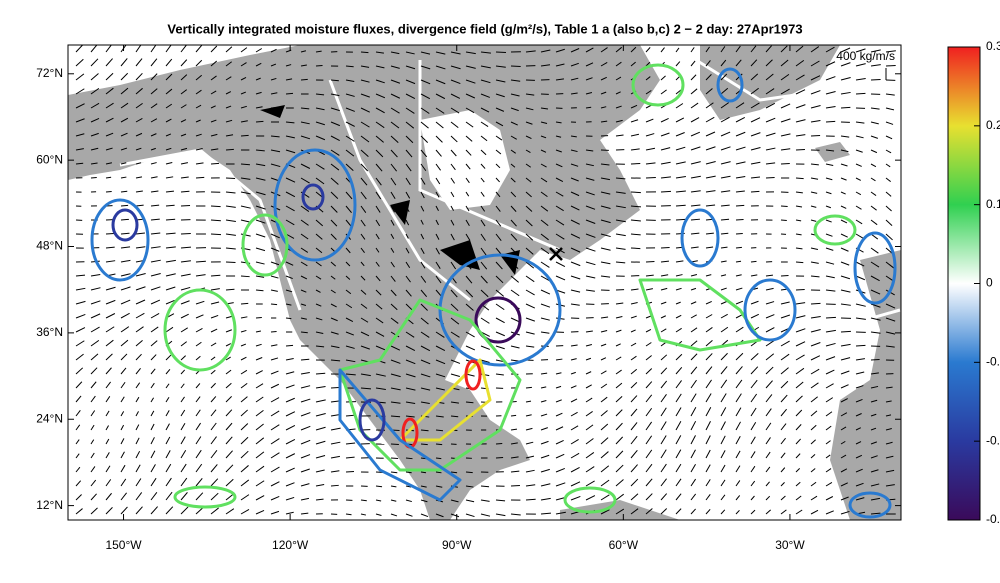 The height and width of the screenshot is (583, 1000). What do you see at coordinates (989, 283) in the screenshot?
I see `colorbar-tick-label: 0` at bounding box center [989, 283].